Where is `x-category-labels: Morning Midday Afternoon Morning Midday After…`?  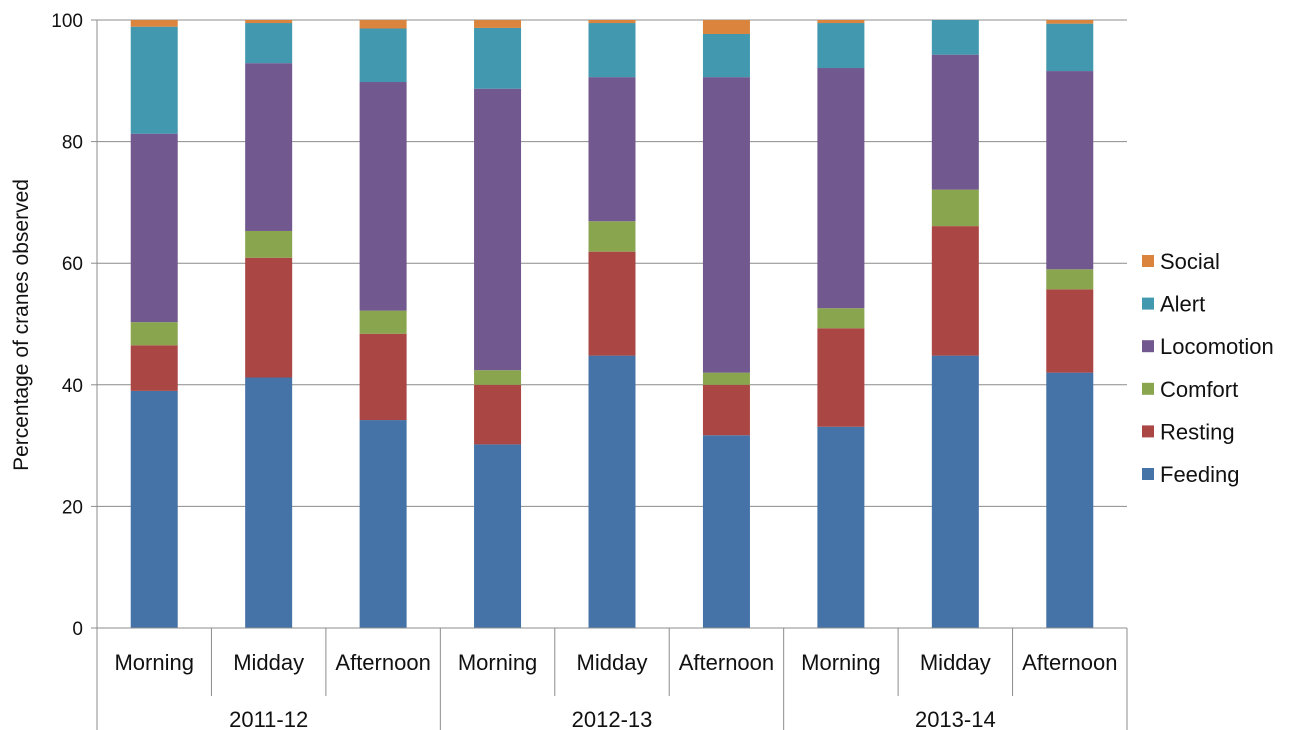 x-category-labels: Morning Midday Afternoon Morning Midday After… is located at coordinates (615, 662).